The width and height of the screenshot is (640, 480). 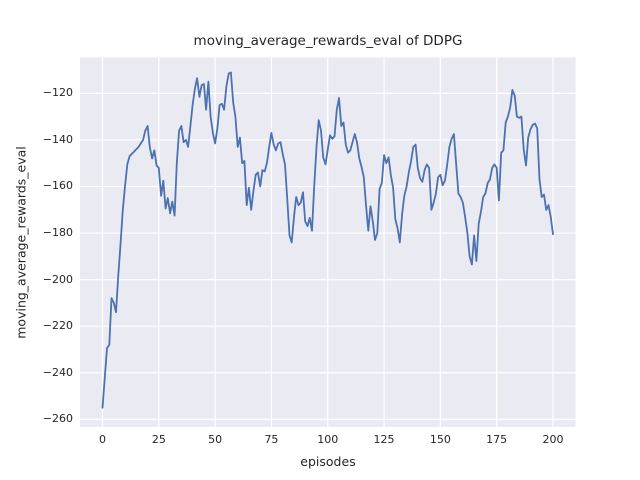 What do you see at coordinates (57, 93) in the screenshot?
I see `y-tick-label: −120` at bounding box center [57, 93].